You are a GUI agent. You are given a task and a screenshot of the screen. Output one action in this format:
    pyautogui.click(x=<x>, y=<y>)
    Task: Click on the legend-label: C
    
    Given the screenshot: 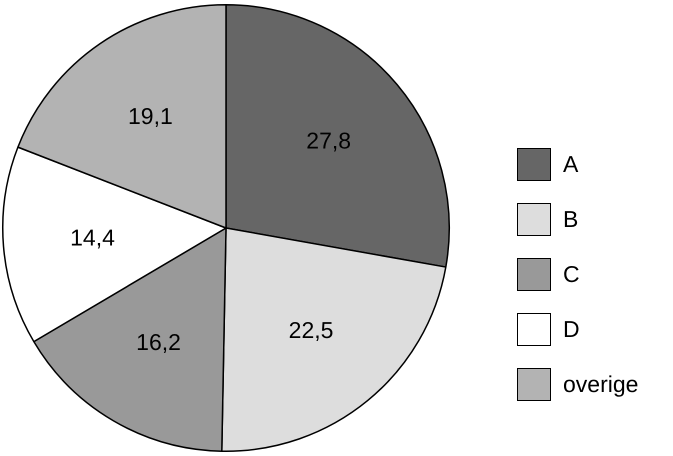 What is the action you would take?
    pyautogui.click(x=571, y=274)
    